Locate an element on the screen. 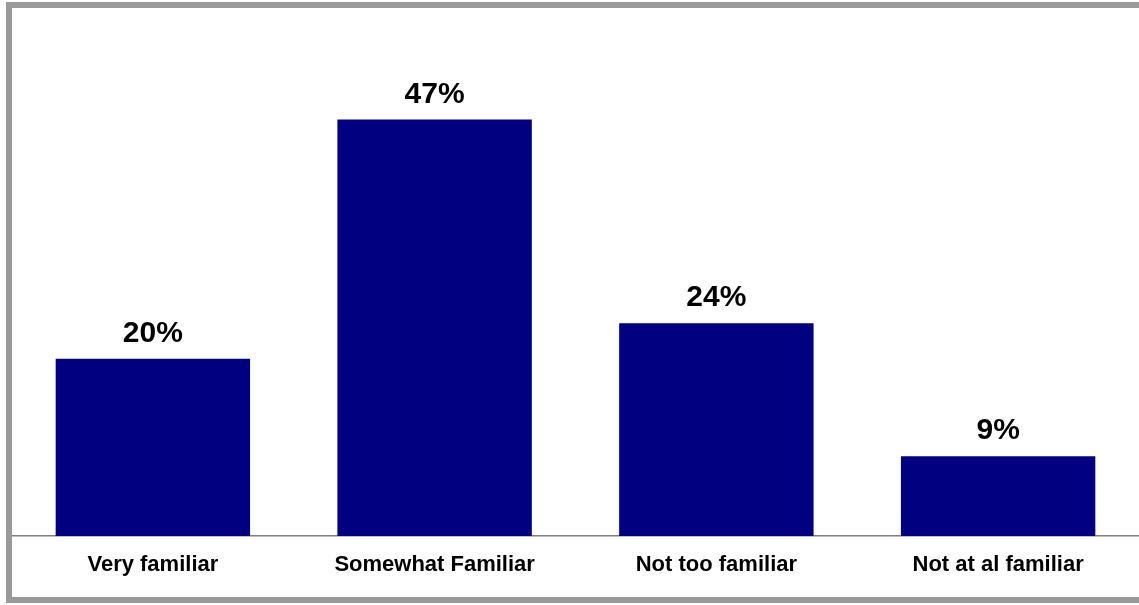  data-label: 47% is located at coordinates (434, 92).